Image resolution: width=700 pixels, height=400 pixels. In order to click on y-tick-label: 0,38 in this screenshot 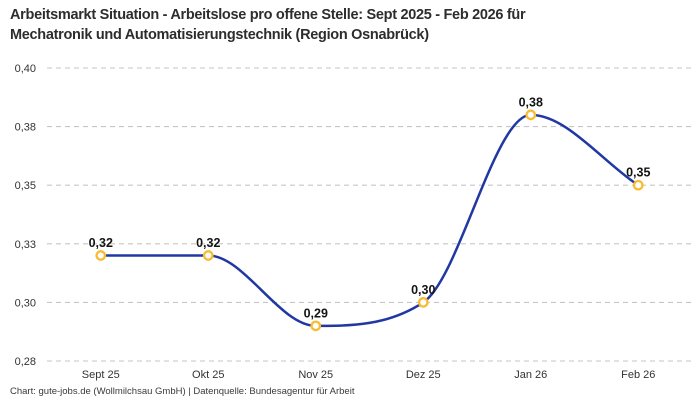, I will do `click(25, 128)`.